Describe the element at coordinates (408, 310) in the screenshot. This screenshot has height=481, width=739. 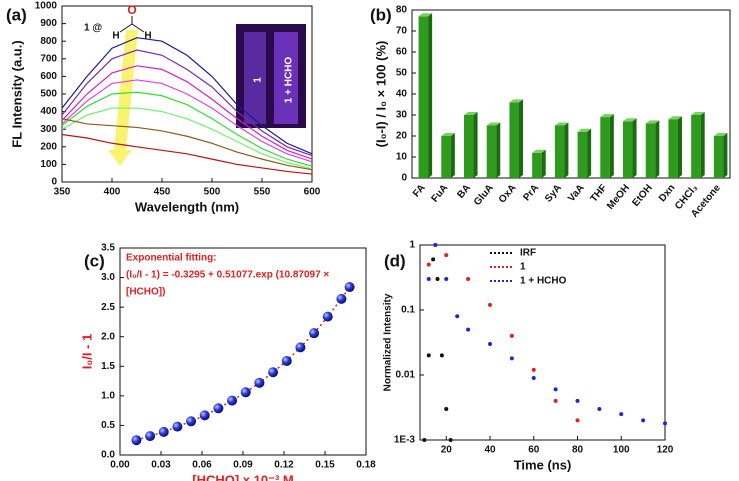
I see `y-tick-label: 0.1` at that location.